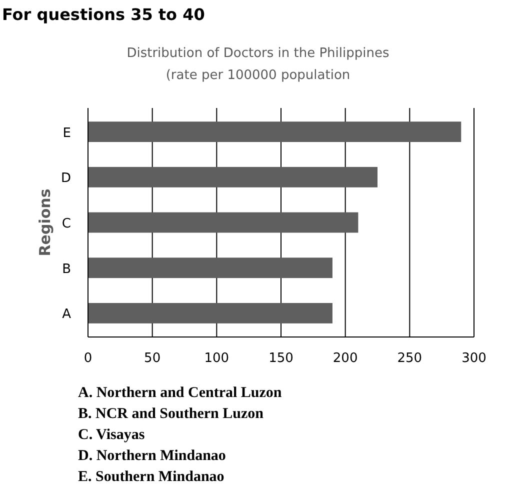  I want to click on x-tick-label: 50, so click(152, 358).